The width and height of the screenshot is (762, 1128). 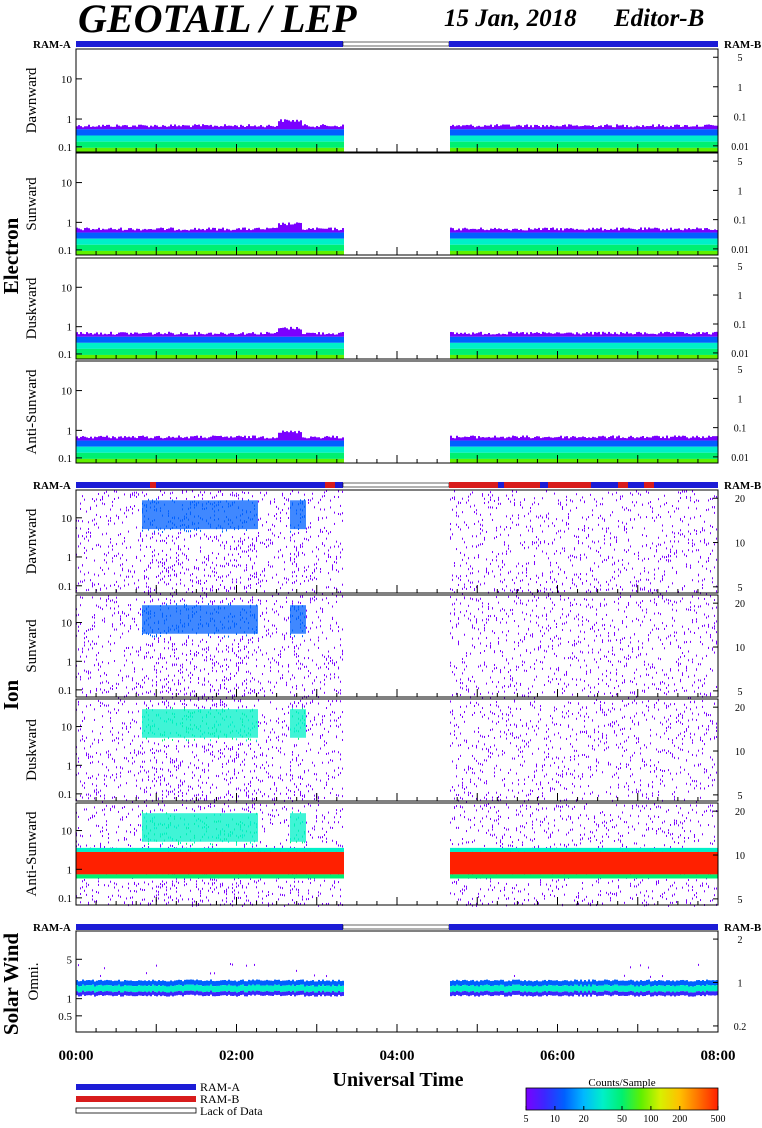 I want to click on colorbar-tick-label: 200, so click(x=679, y=1119).